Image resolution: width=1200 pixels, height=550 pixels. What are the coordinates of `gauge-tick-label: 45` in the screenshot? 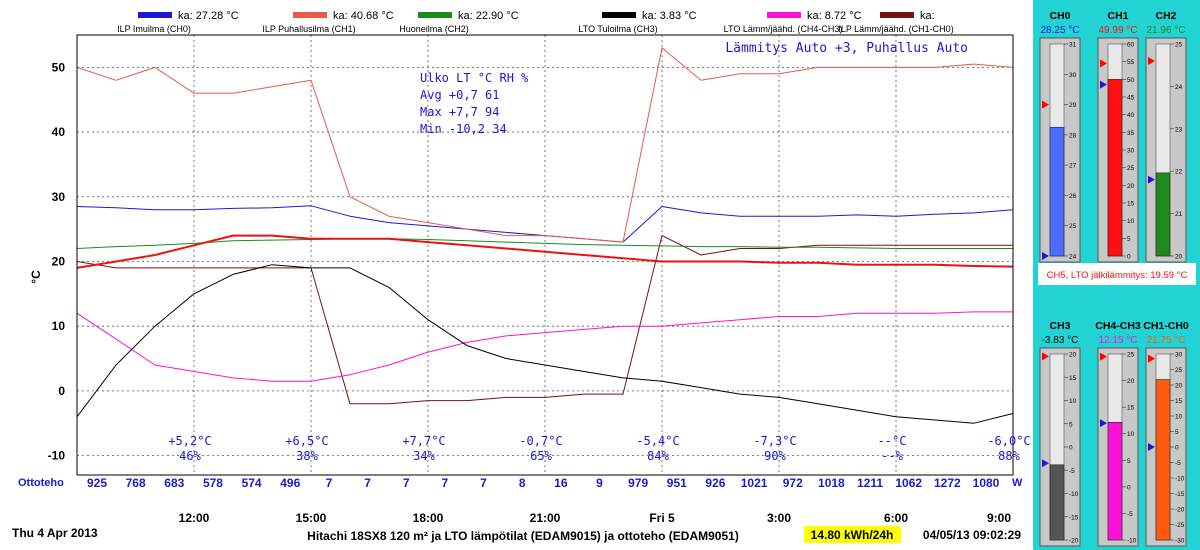 It's located at (1131, 98).